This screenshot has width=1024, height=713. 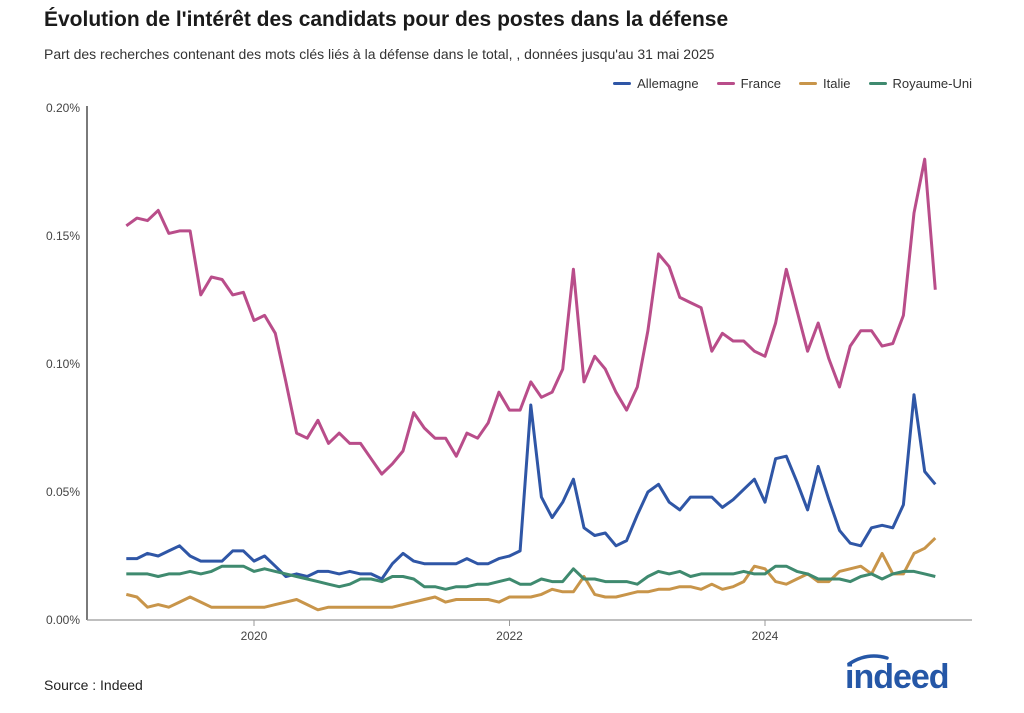 I want to click on series-line-italie, so click(x=531, y=574).